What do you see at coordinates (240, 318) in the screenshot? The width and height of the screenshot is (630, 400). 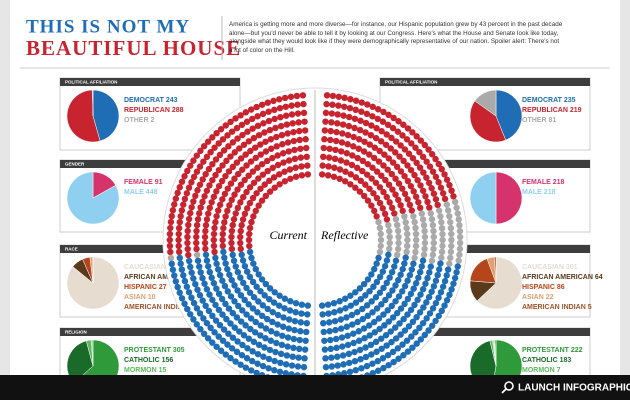 I see `seat-group` at bounding box center [240, 318].